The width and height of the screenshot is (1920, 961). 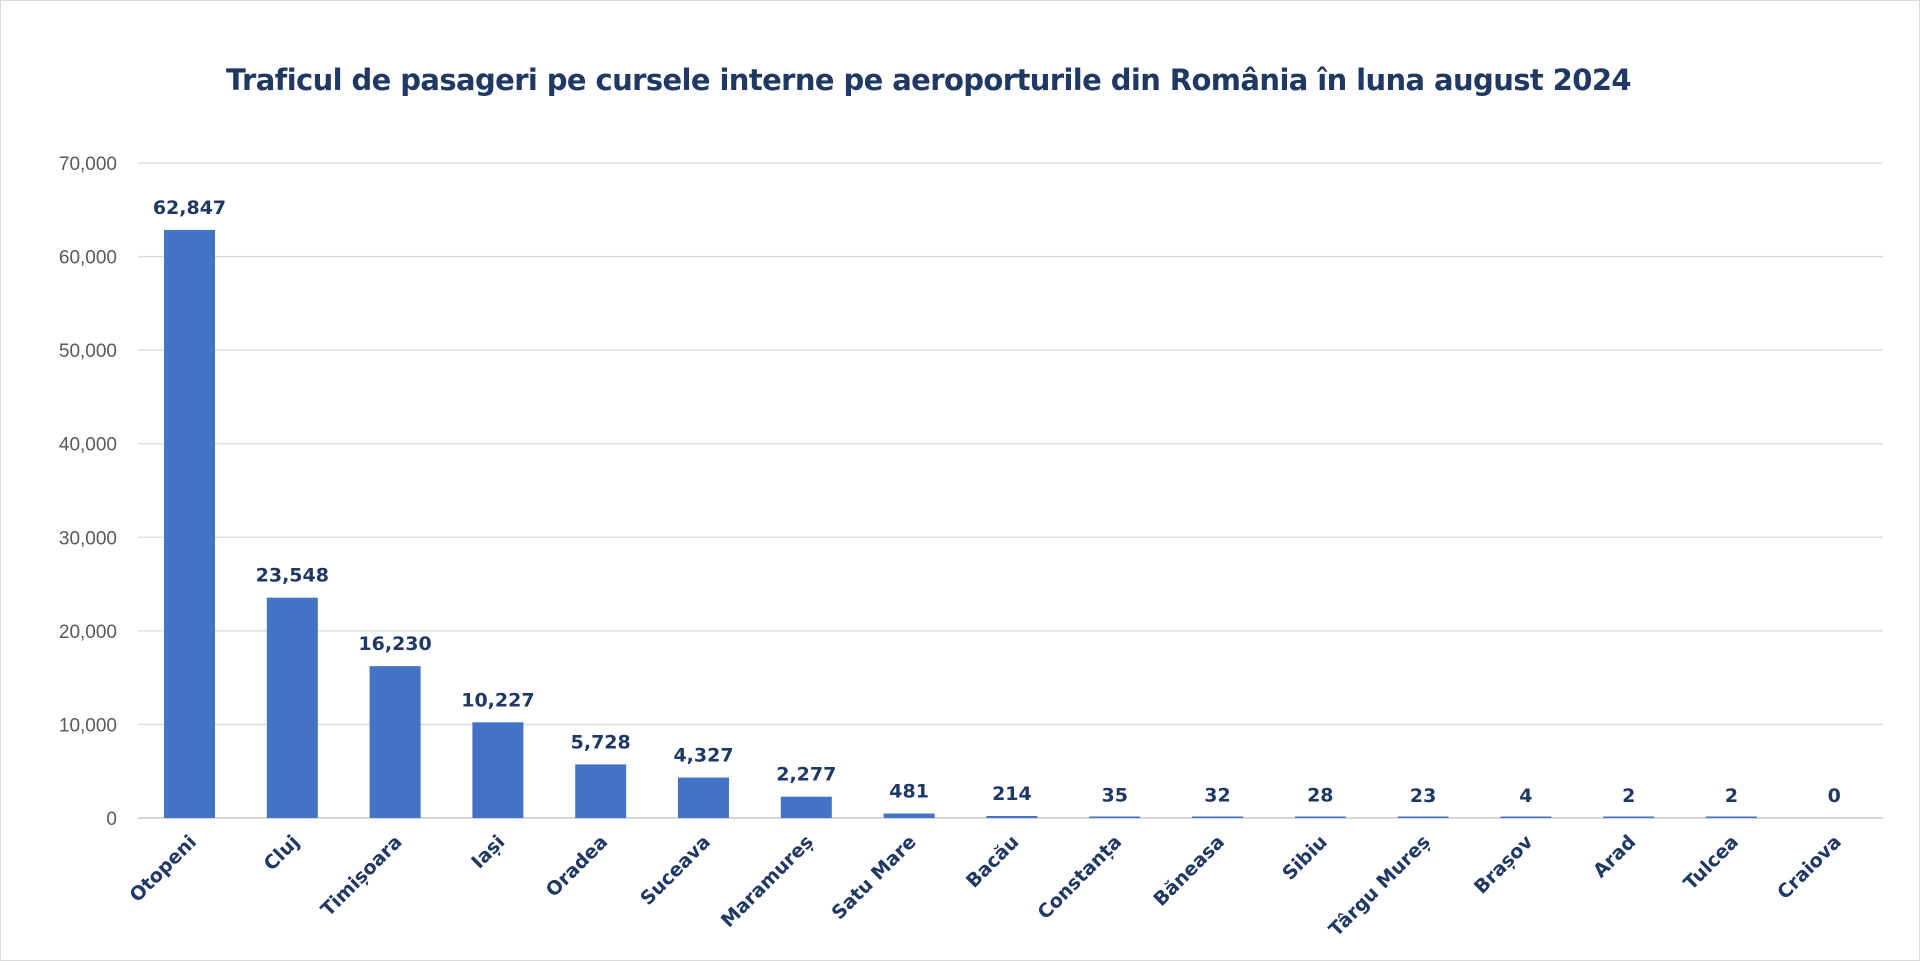 I want to click on x-tick-label: Sibiu, so click(x=1305, y=858).